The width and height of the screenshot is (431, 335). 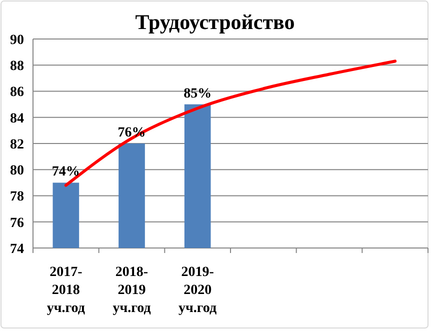 I want to click on y-tick-label: 90, so click(x=17, y=40).